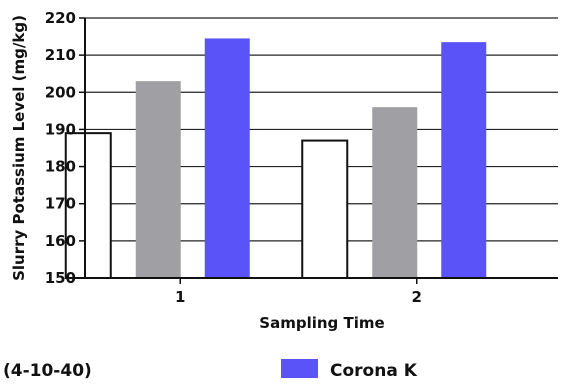  Describe the element at coordinates (60, 129) in the screenshot. I see `y-tick-label: 190` at that location.